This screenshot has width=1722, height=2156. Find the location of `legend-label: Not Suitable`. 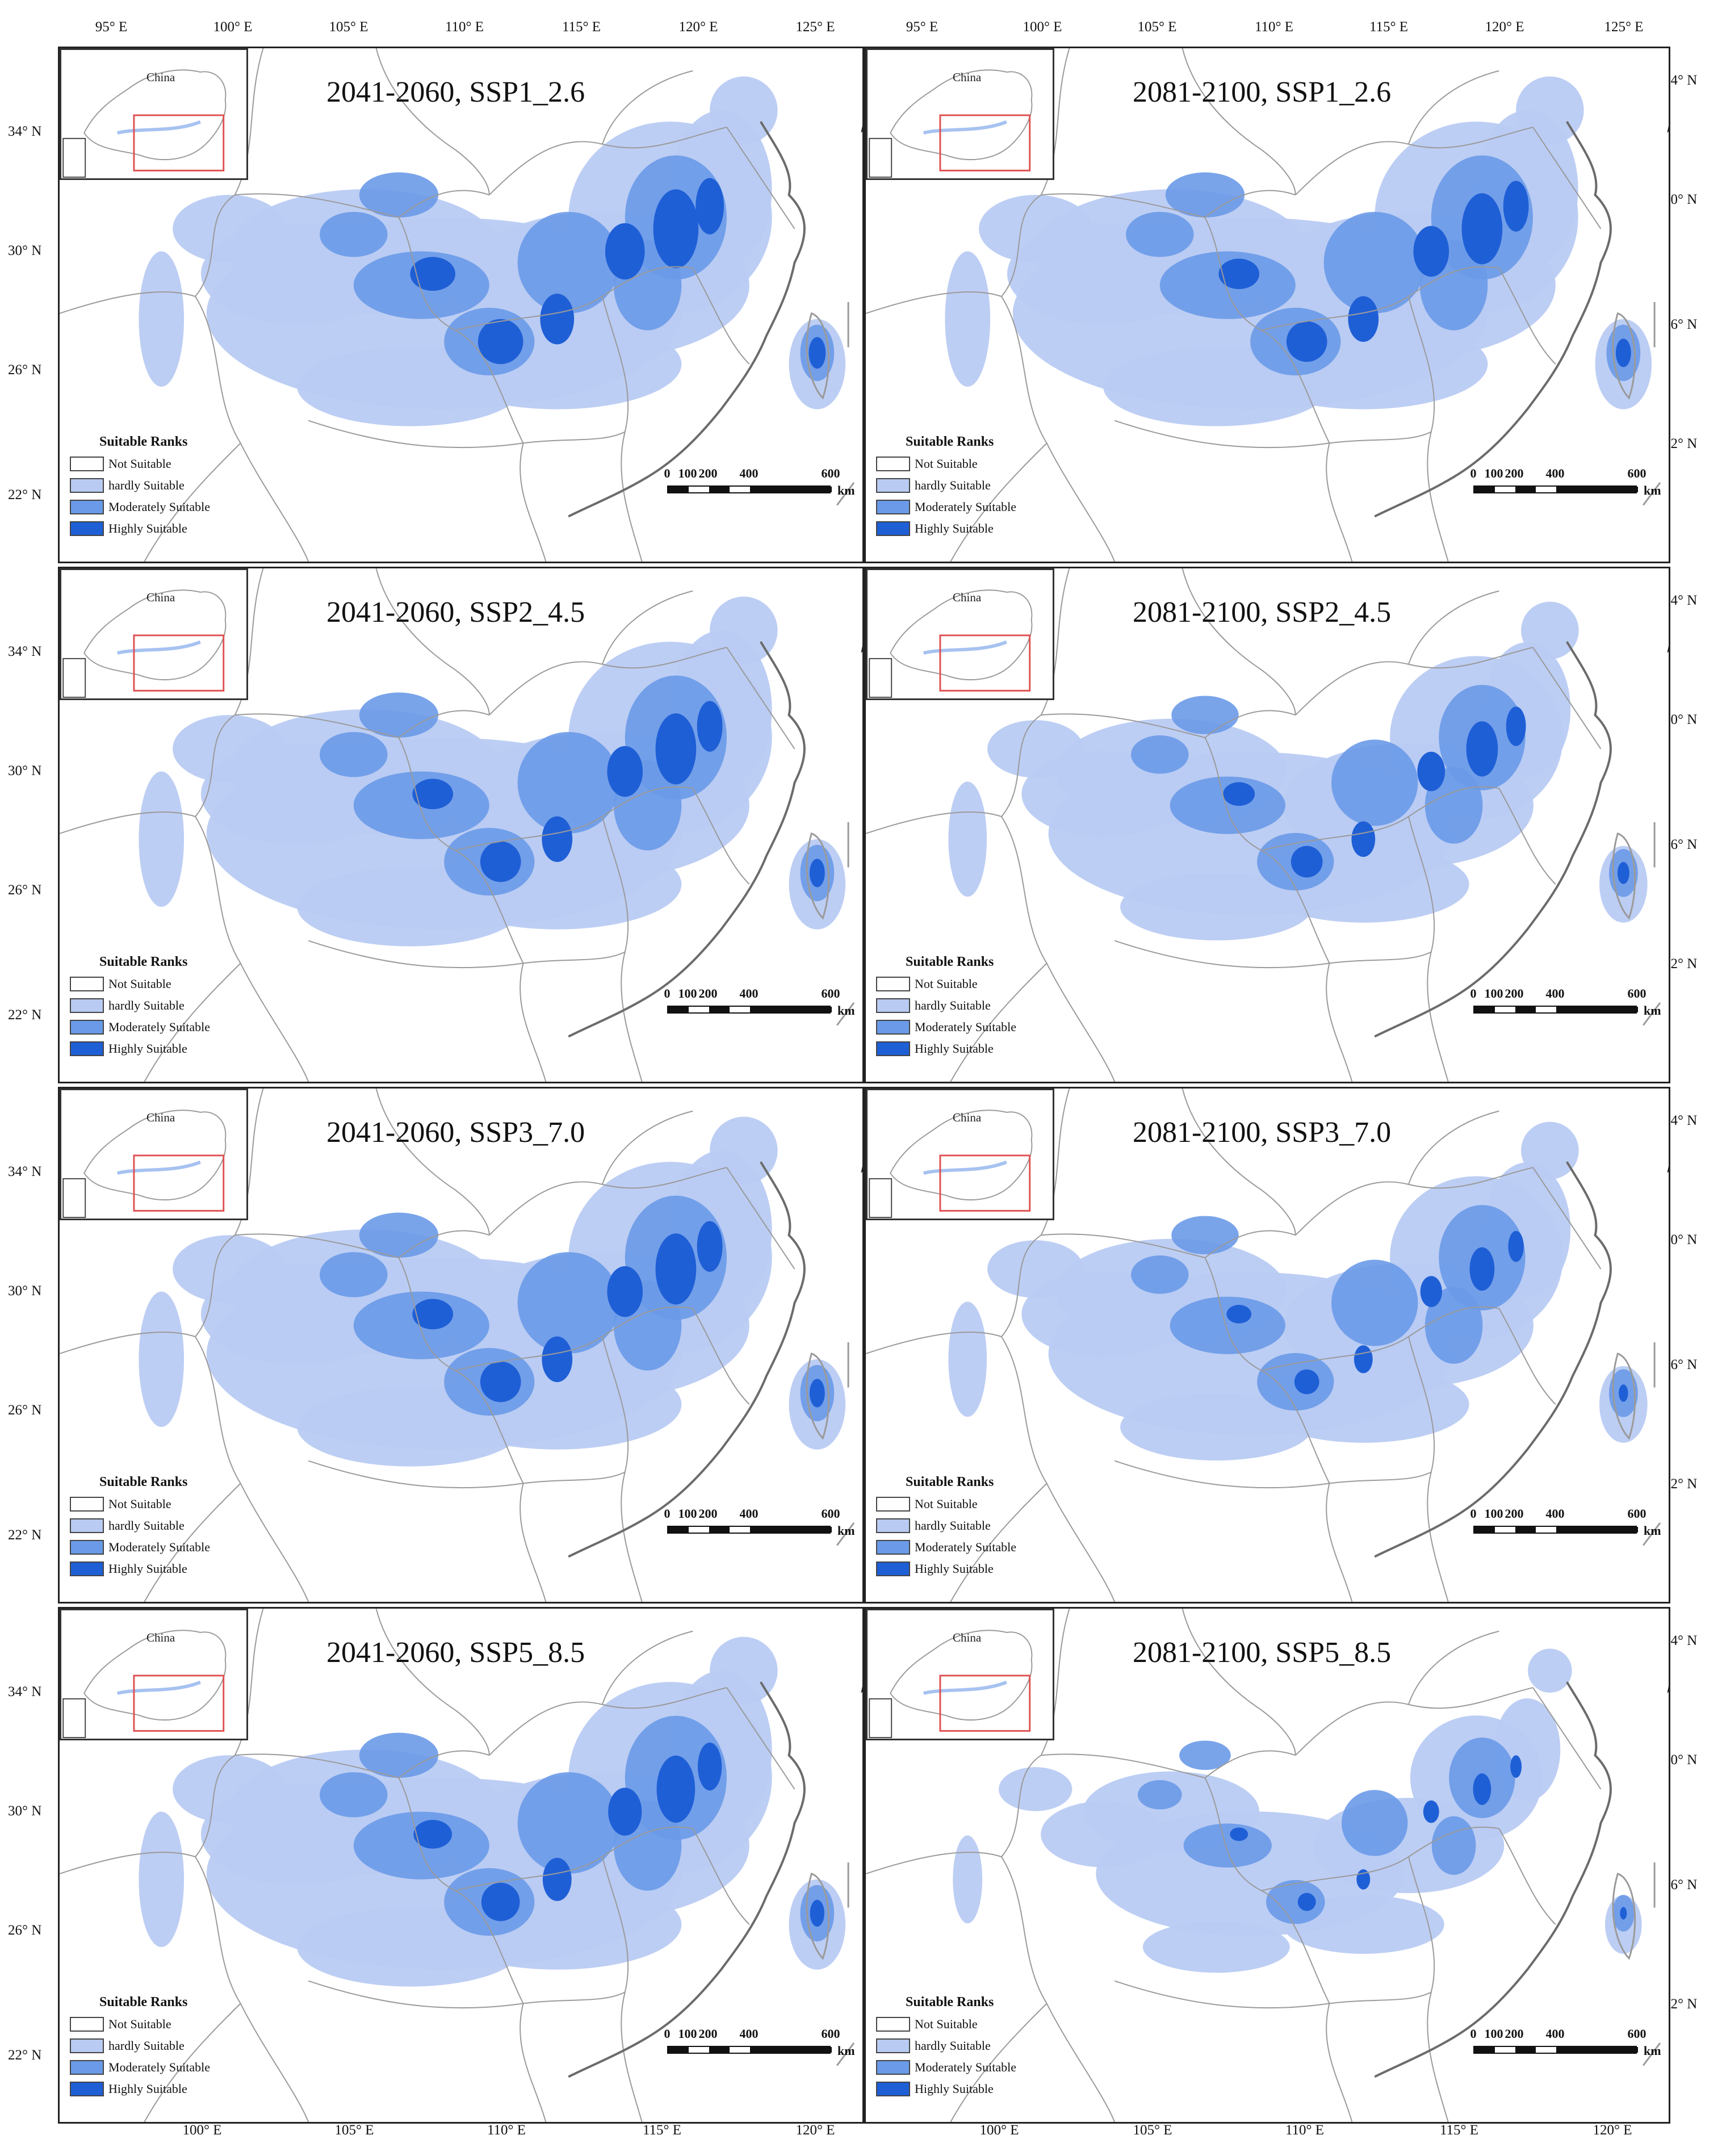

legend-label: Not Suitable is located at coordinates (139, 984).